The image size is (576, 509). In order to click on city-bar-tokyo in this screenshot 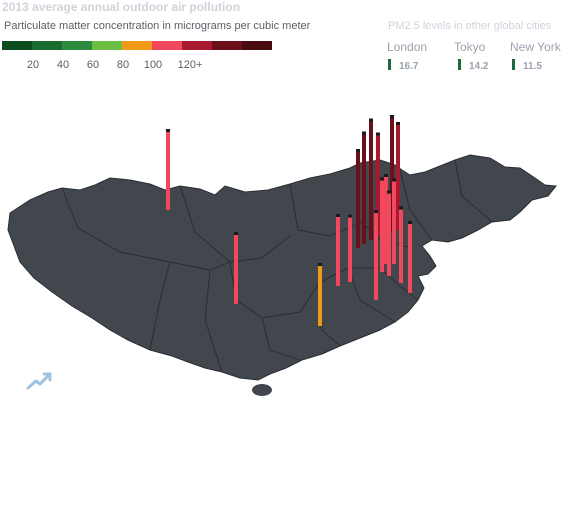, I will do `click(459, 64)`.